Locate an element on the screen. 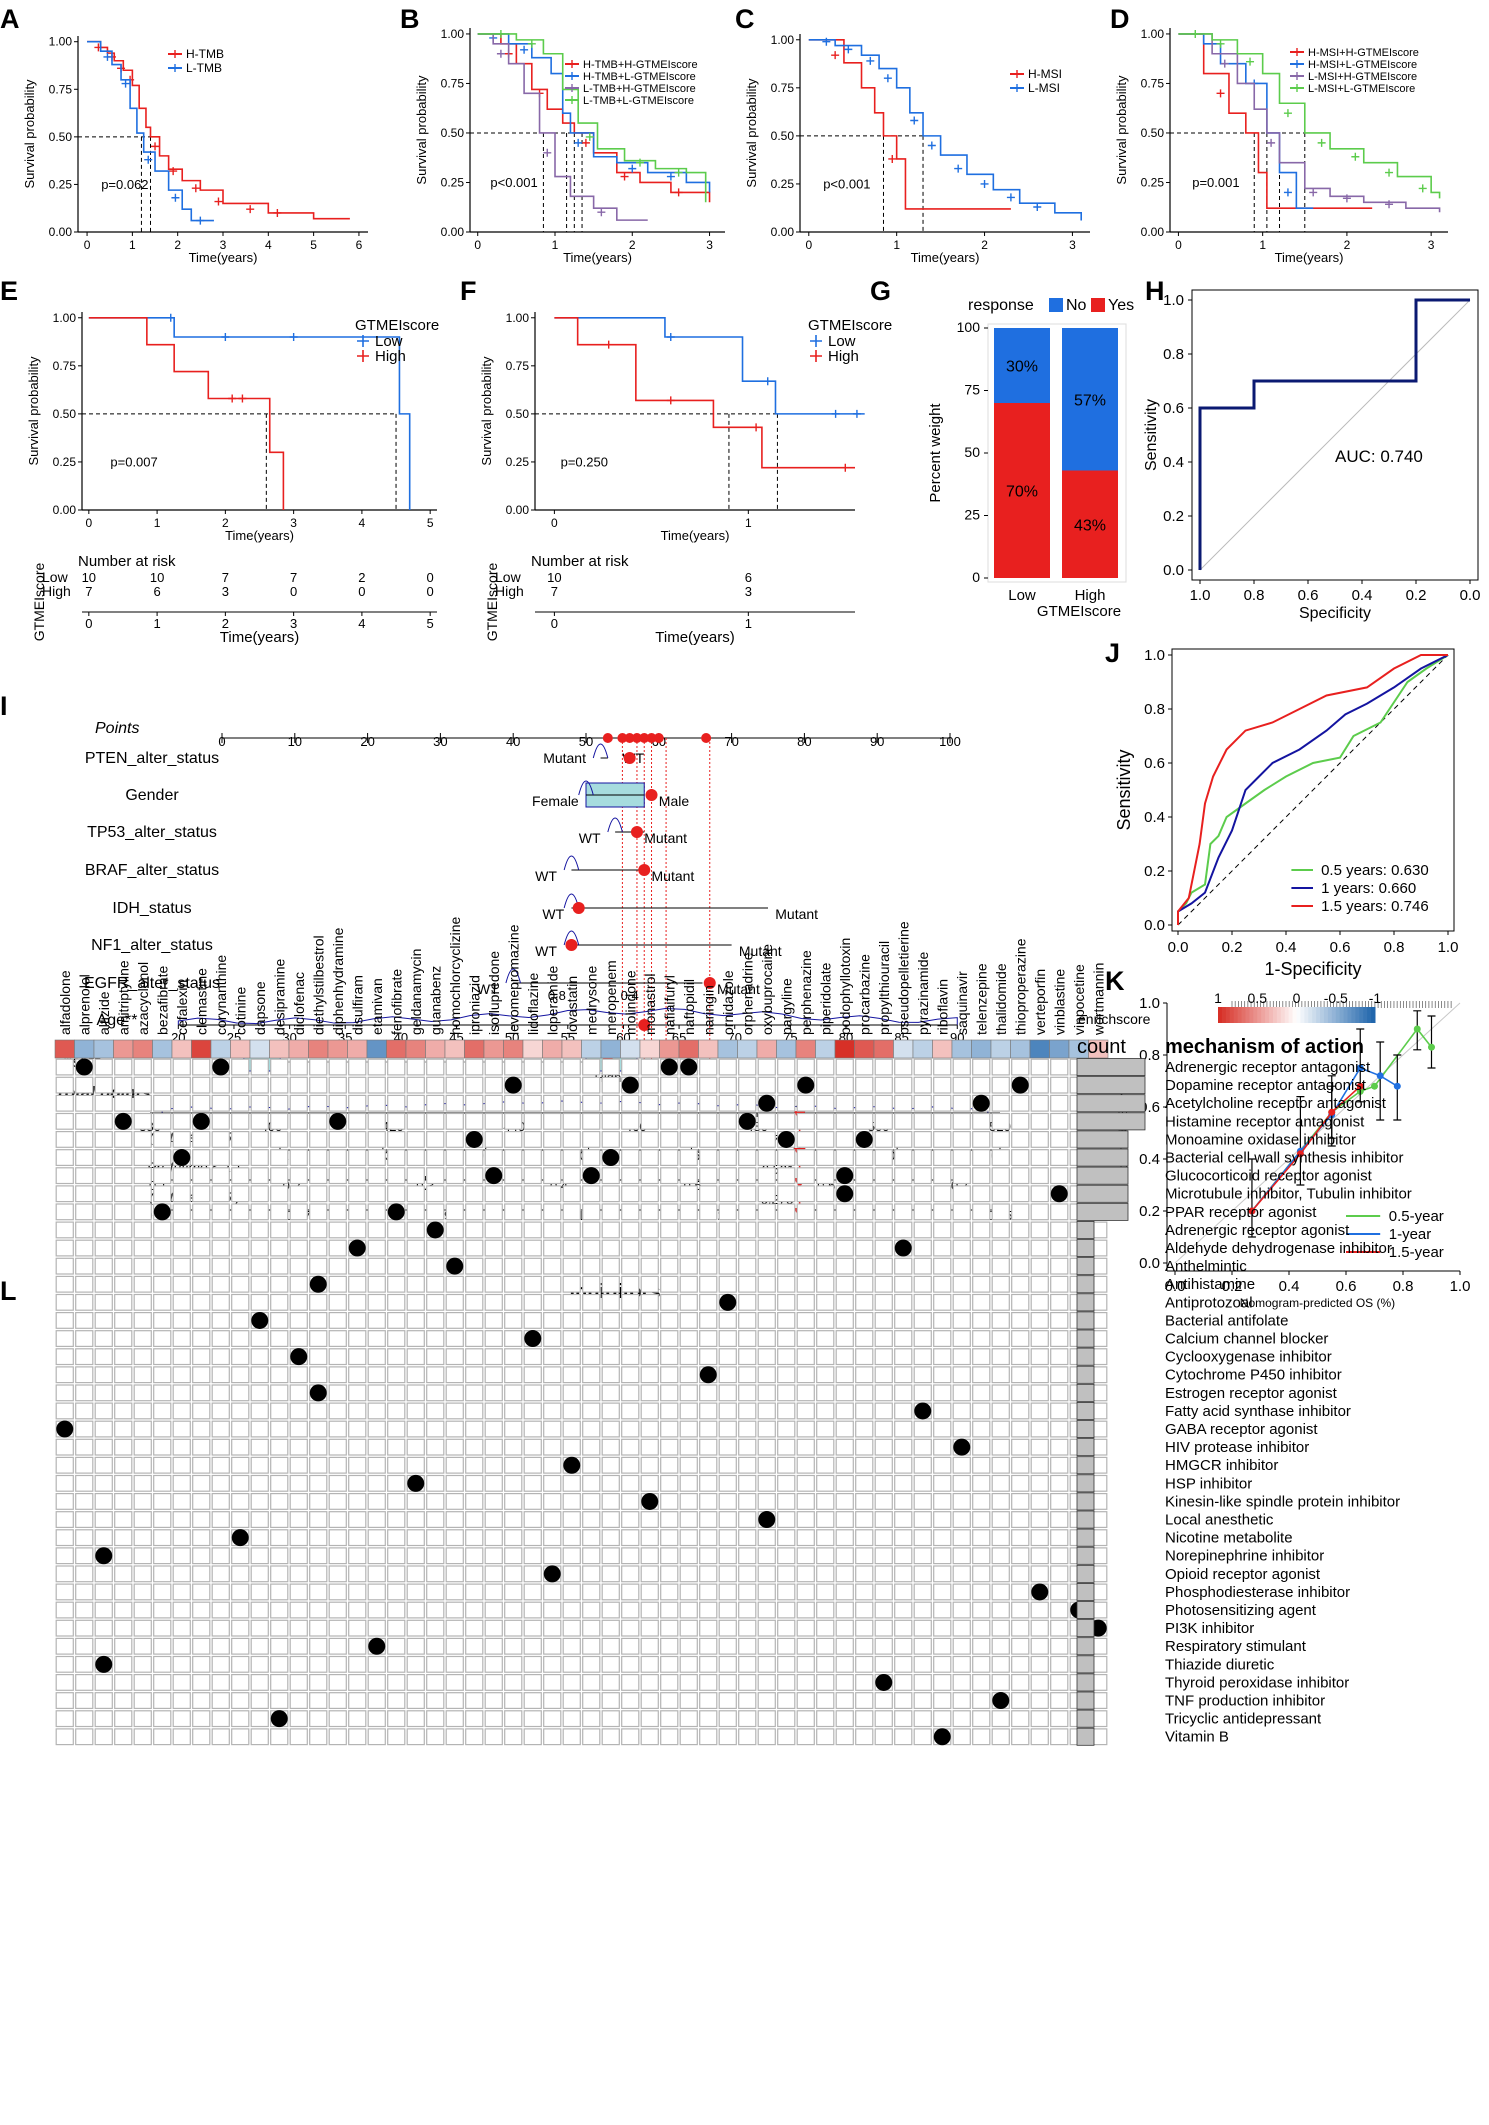  legend-entry: H-MSI+H-GTMEIscore is located at coordinates (1363, 53).